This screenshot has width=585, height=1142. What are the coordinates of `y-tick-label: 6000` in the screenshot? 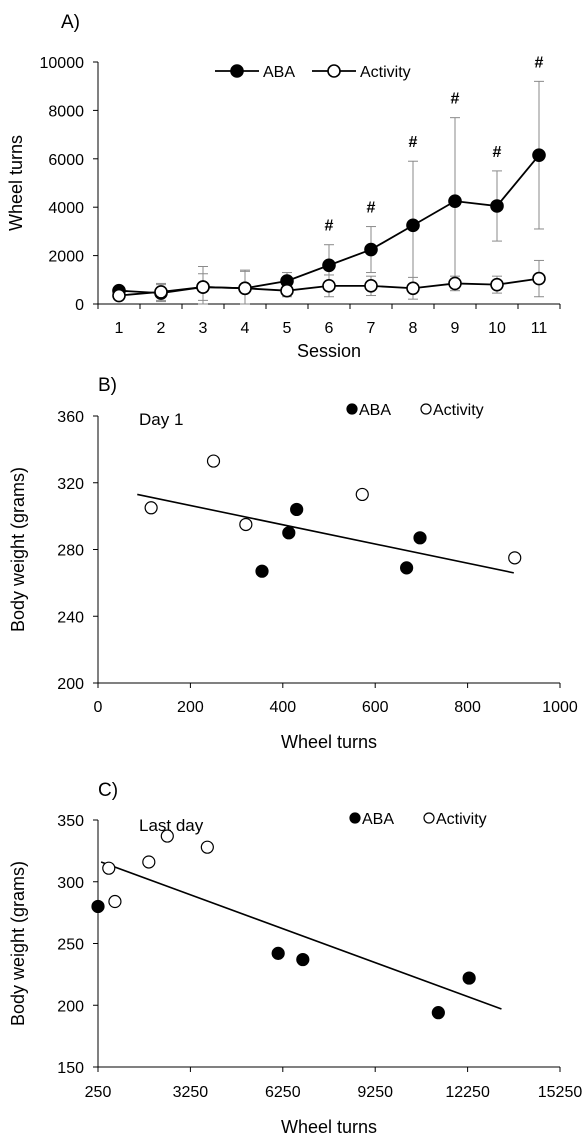 It's located at (66, 160).